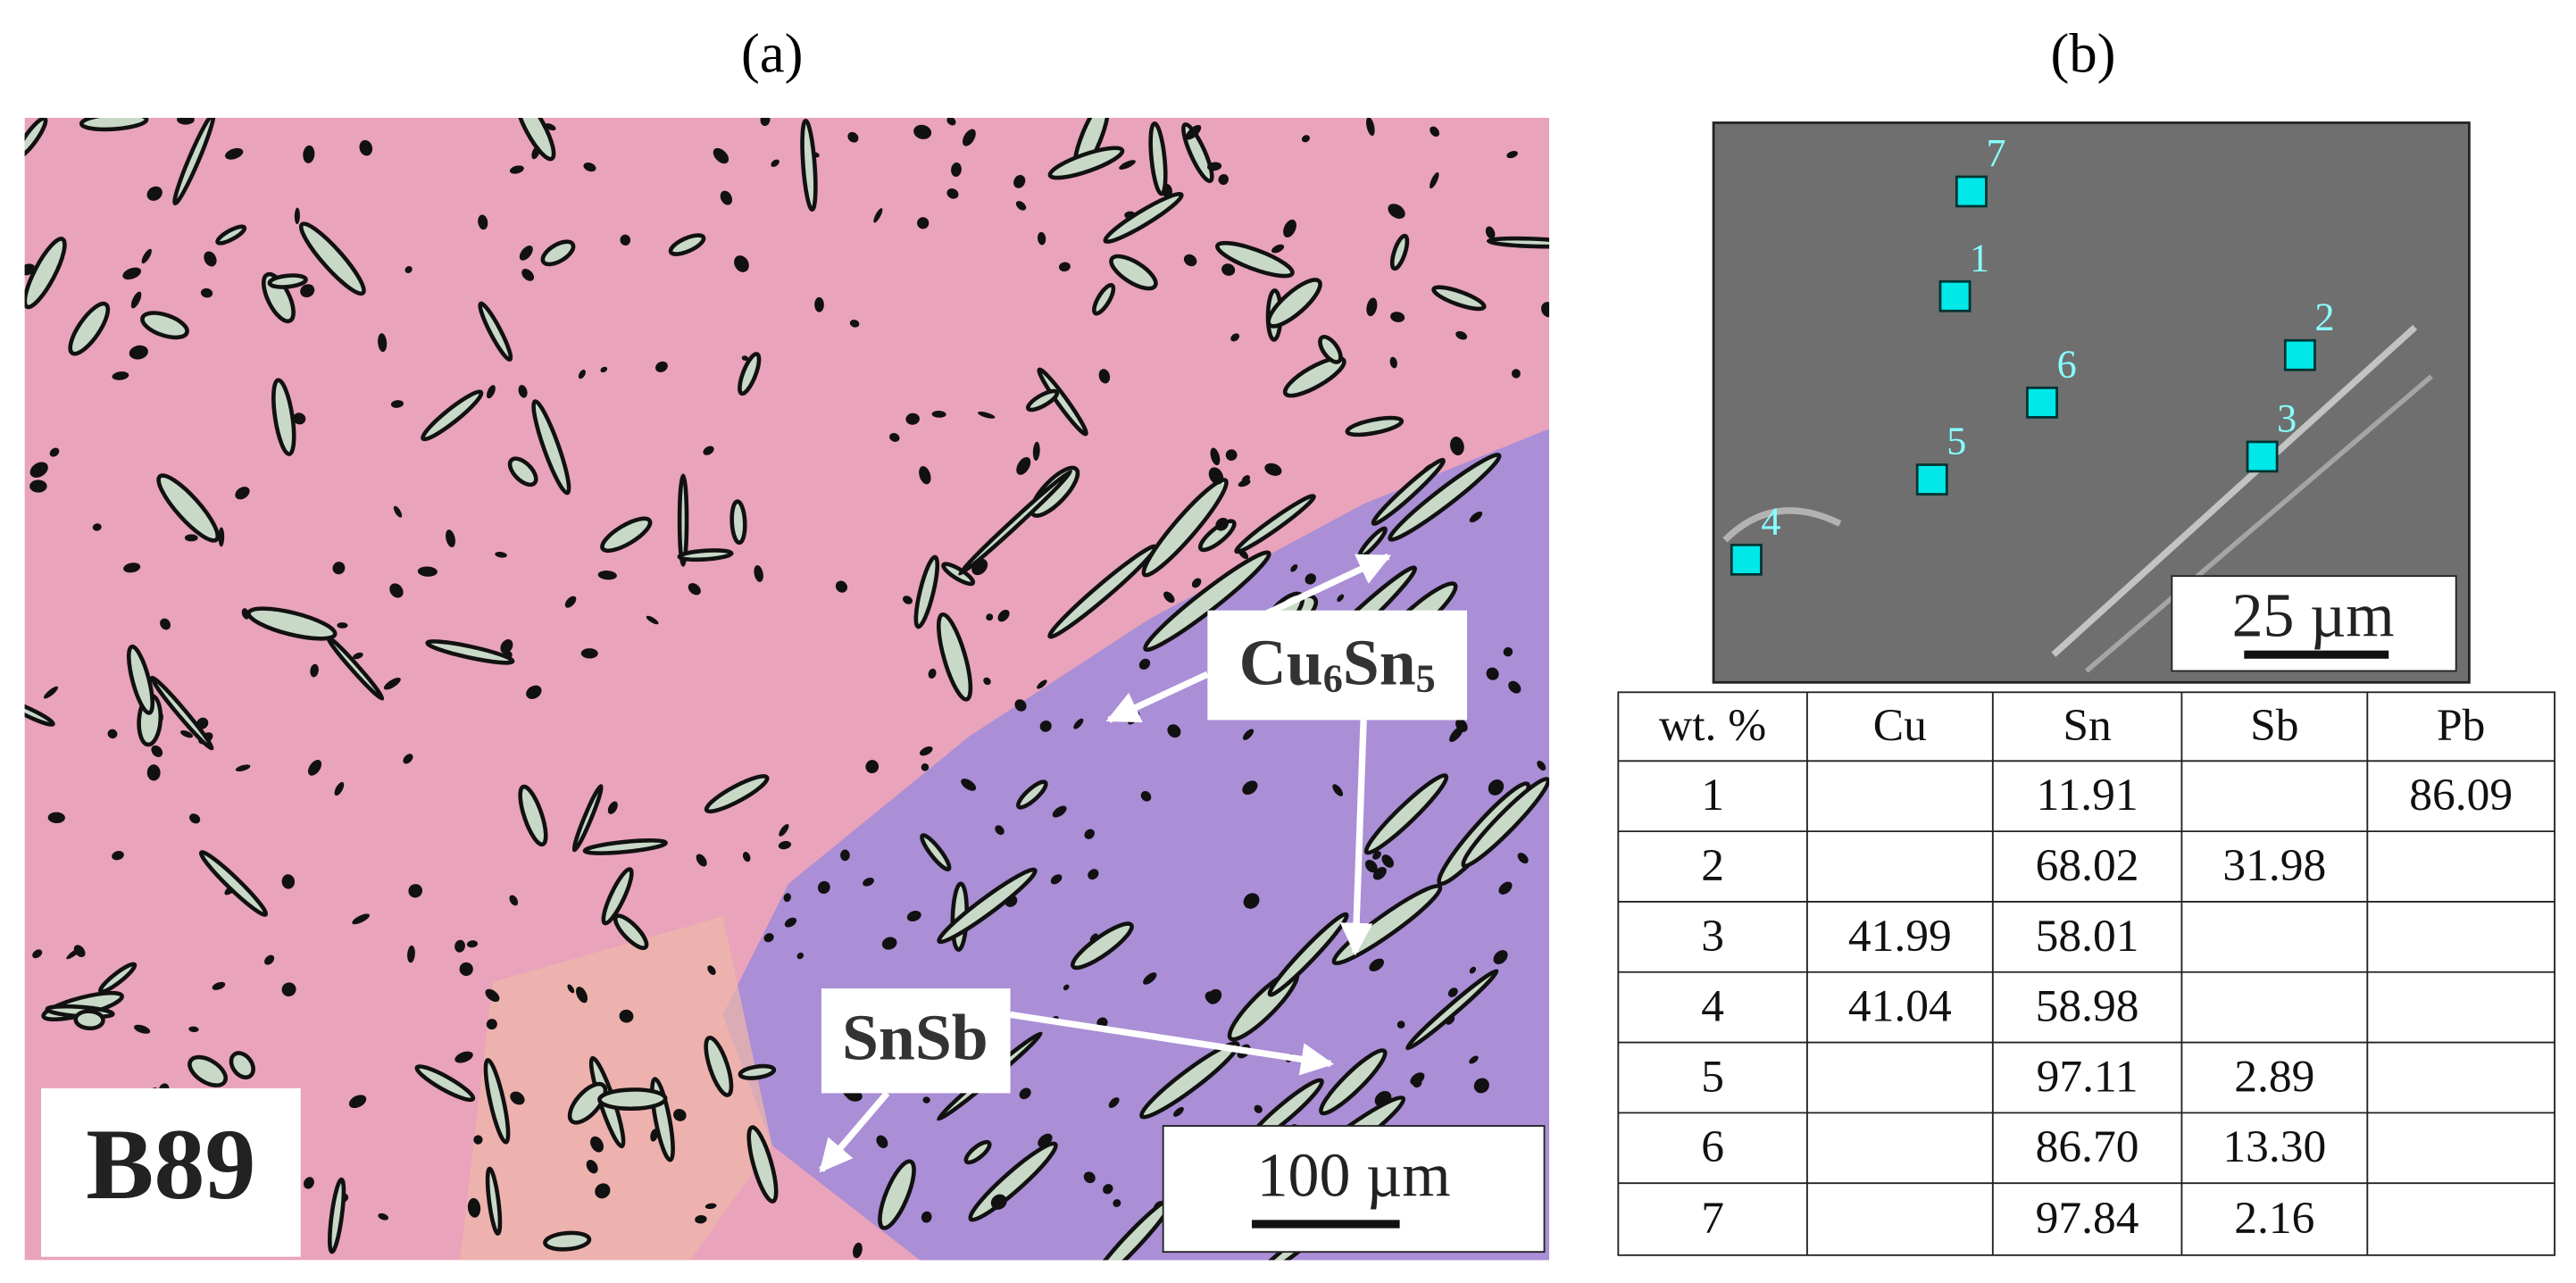  I want to click on table-cell: 97.84, so click(2087, 1218).